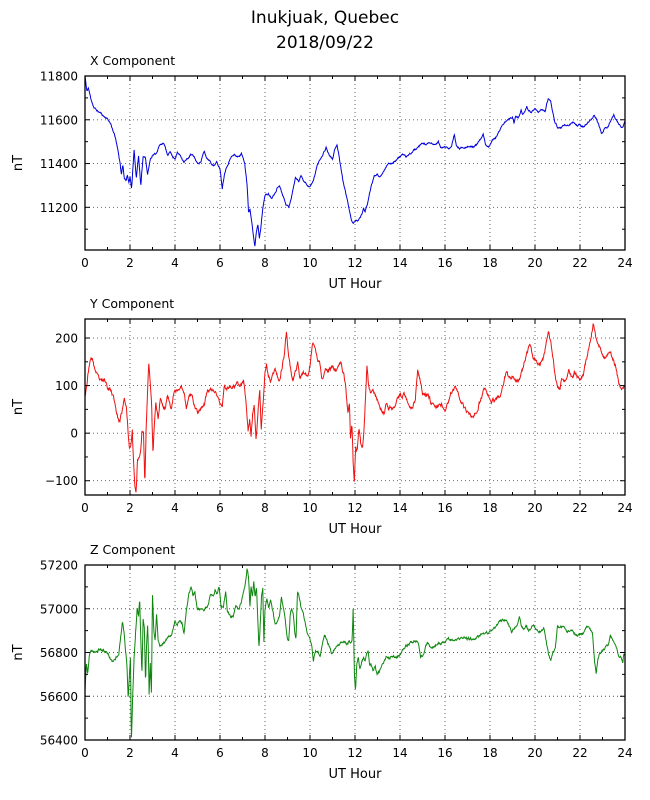  What do you see at coordinates (61, 481) in the screenshot?
I see `y-tick-label: −100` at bounding box center [61, 481].